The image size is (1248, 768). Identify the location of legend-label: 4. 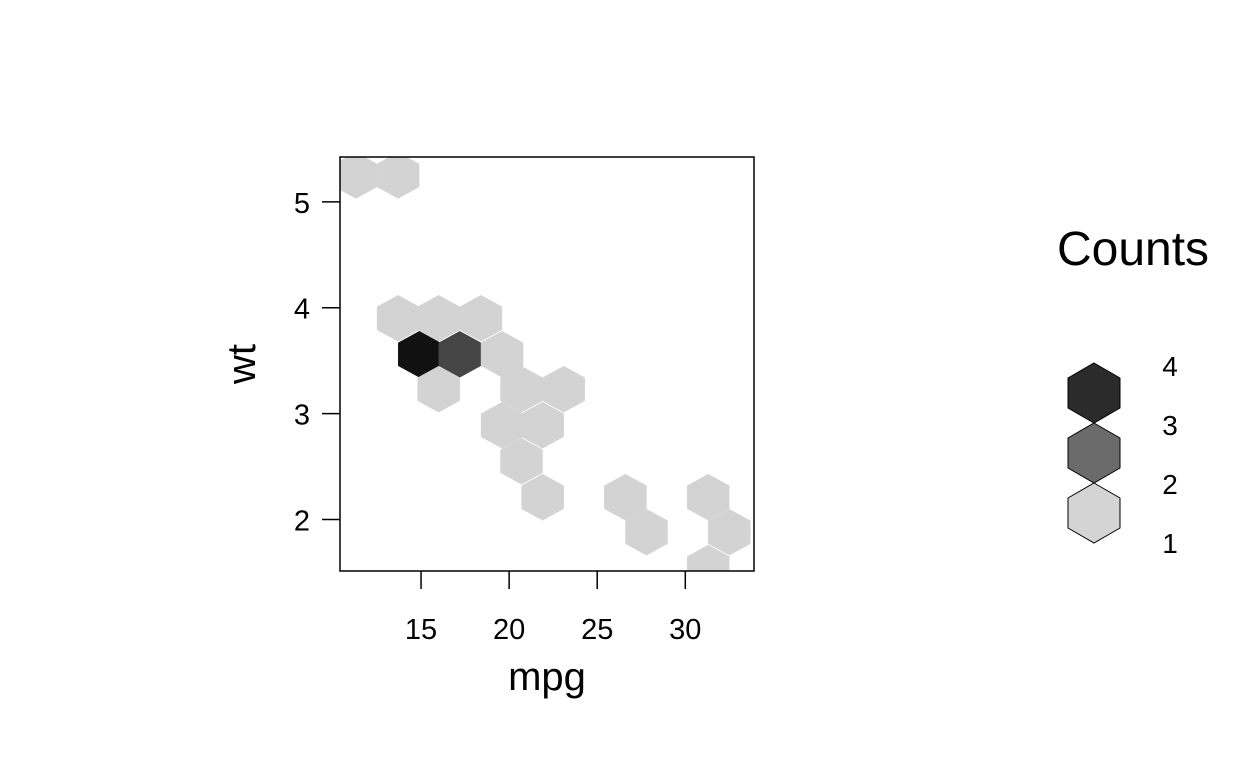
(1170, 366).